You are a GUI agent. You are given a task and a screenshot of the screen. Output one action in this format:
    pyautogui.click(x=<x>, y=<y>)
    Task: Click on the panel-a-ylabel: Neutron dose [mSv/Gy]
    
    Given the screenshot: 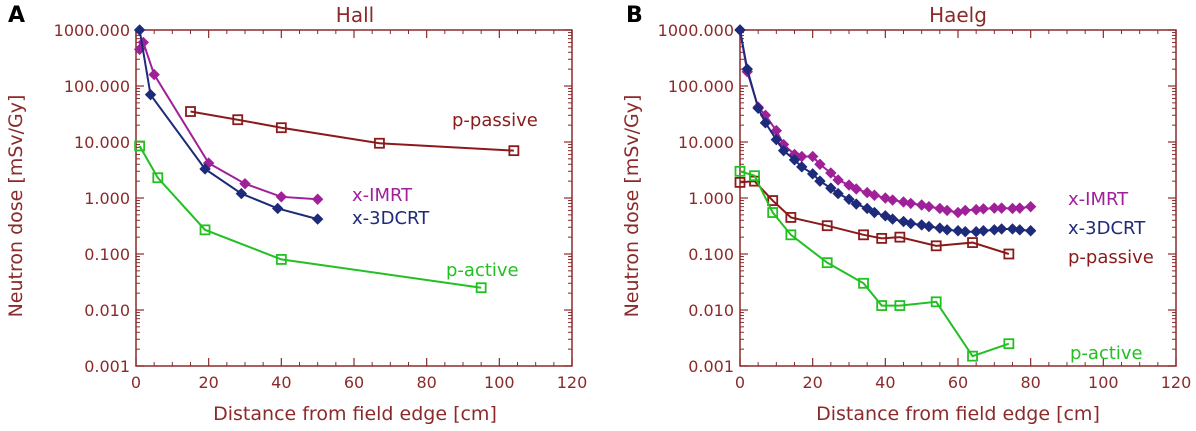 What is the action you would take?
    pyautogui.click(x=16, y=206)
    